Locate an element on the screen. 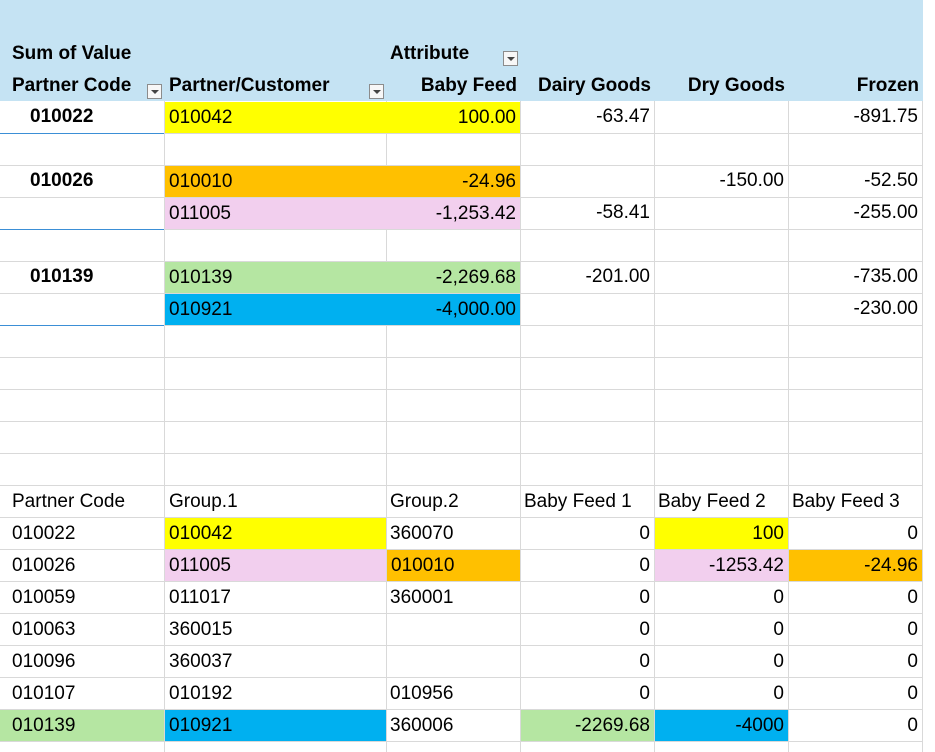 The height and width of the screenshot is (752, 935). pivot-partner-code: 010139 is located at coordinates (62, 276).